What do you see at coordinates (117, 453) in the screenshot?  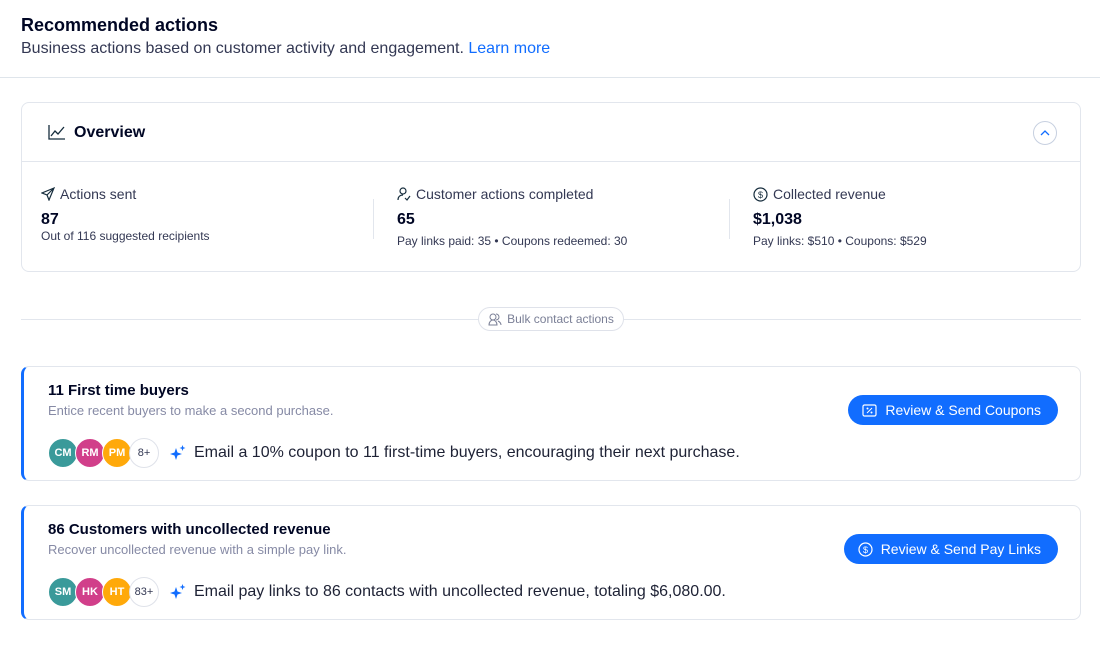 I see `avatar: PM` at bounding box center [117, 453].